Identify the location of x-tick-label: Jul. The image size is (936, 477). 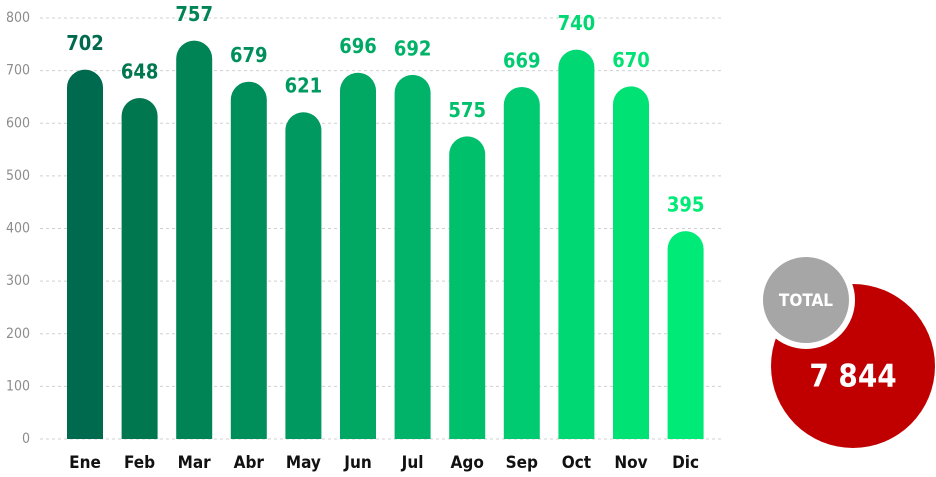
(412, 463).